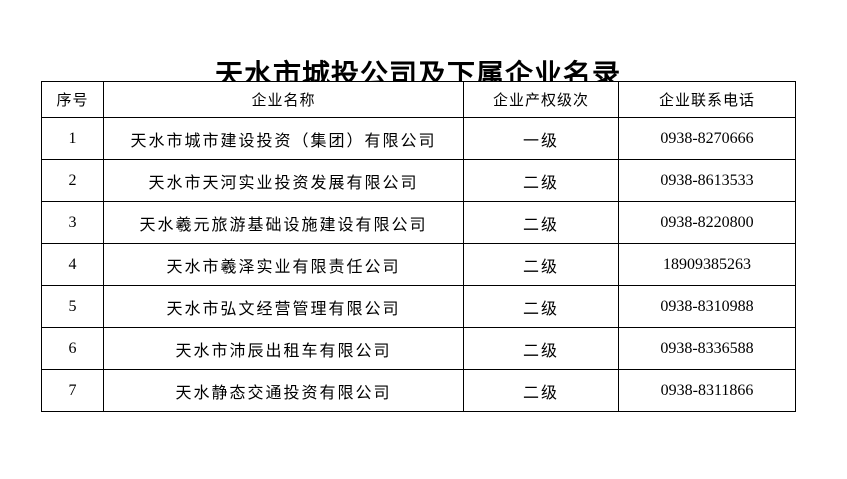 The image size is (847, 479). I want to click on column-header-level: 企业产权级次, so click(541, 99).